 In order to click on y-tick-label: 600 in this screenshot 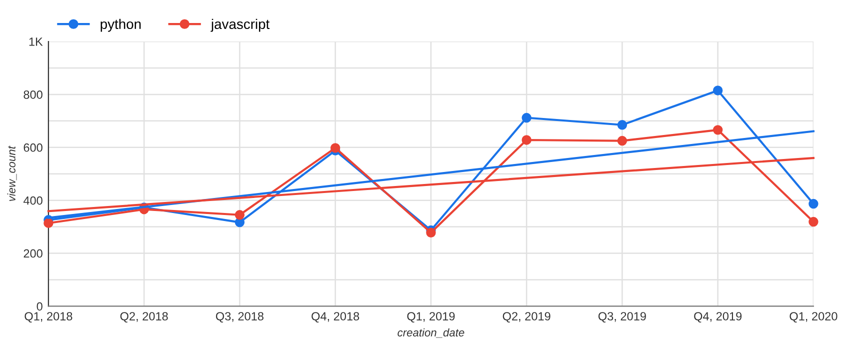, I will do `click(33, 147)`.